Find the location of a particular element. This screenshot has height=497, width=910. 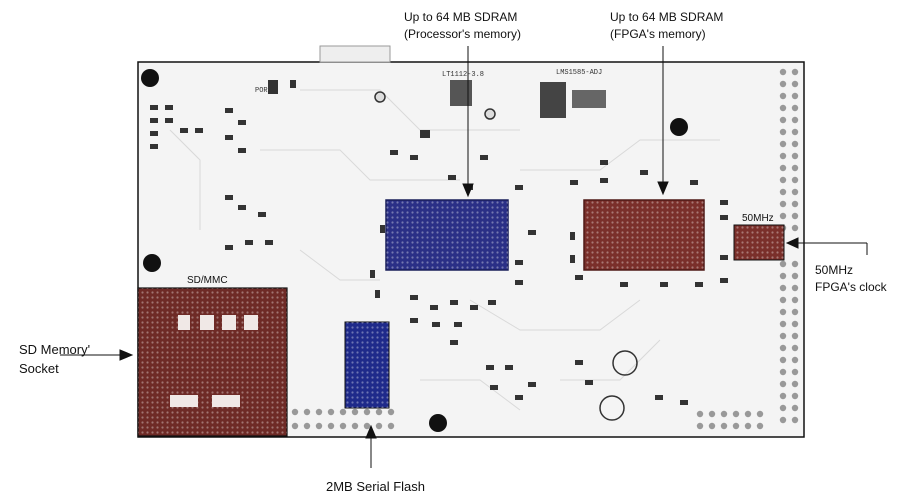

sd-mmc-socket-pattern is located at coordinates (212, 362).